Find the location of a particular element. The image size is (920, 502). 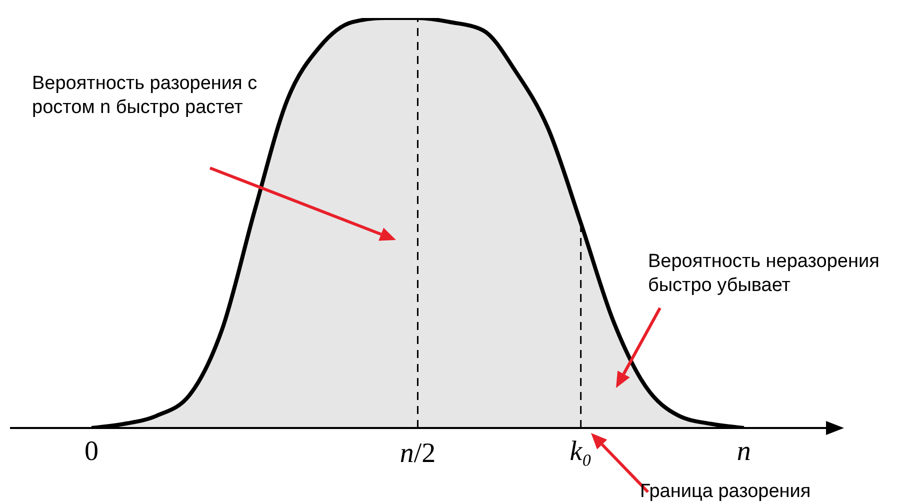

annotation: Вероятность разорения с ростом n быстро растет is located at coordinates (145, 96).